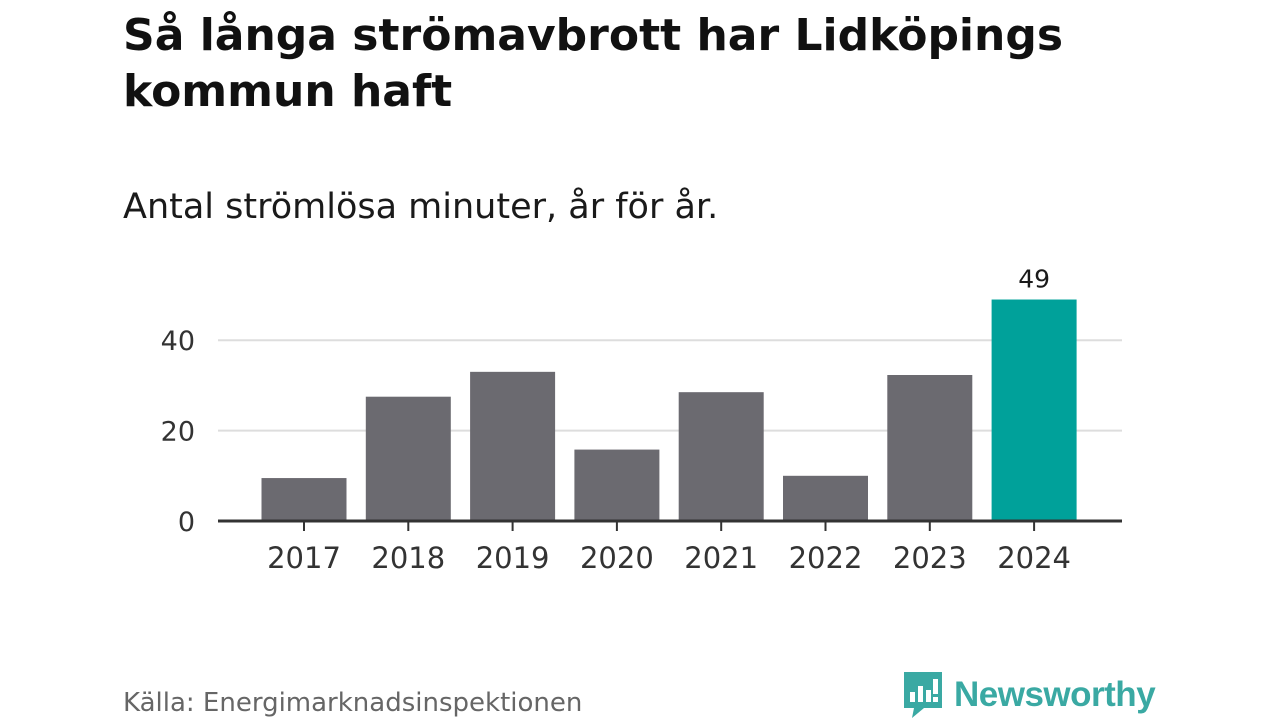 The height and width of the screenshot is (720, 1280). I want to click on x-axis, so click(670, 525).